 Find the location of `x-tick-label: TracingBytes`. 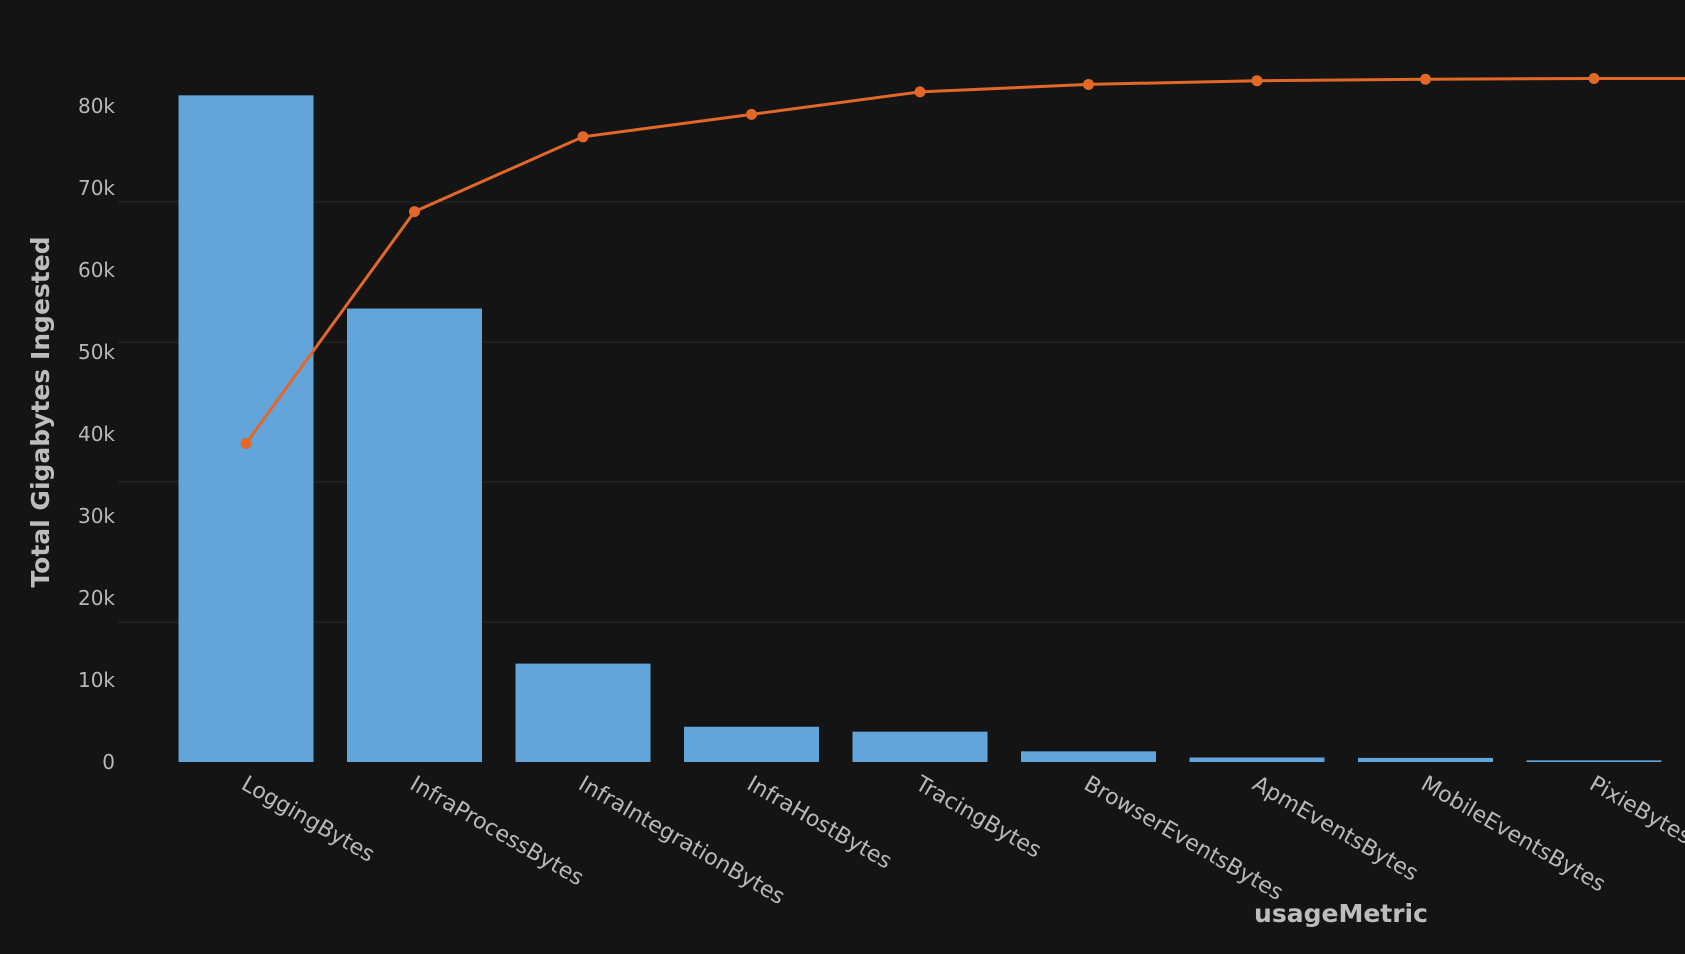

x-tick-label: TracingBytes is located at coordinates (977, 817).